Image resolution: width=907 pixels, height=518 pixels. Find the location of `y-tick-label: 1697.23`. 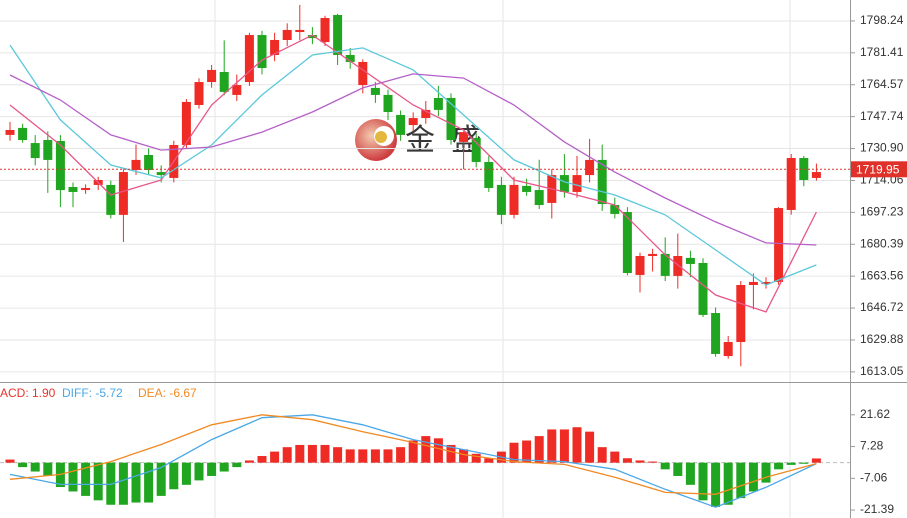

y-tick-label: 1697.23 is located at coordinates (882, 212).